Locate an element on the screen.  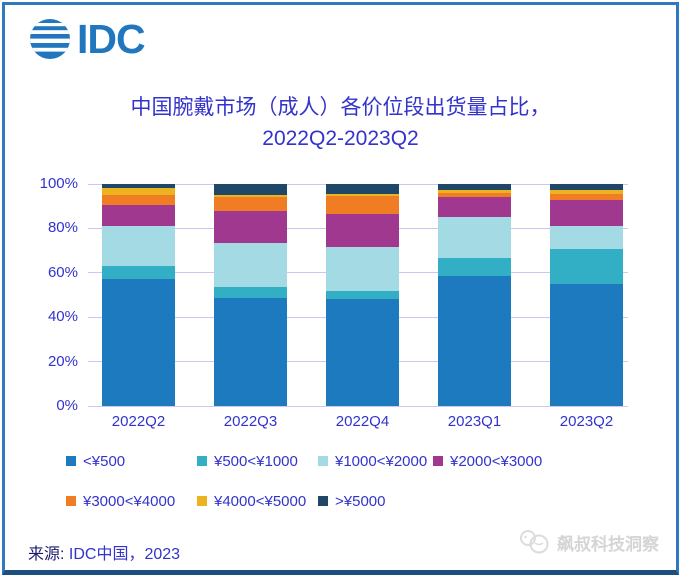
idc-logo-text: IDC is located at coordinates (111, 39).